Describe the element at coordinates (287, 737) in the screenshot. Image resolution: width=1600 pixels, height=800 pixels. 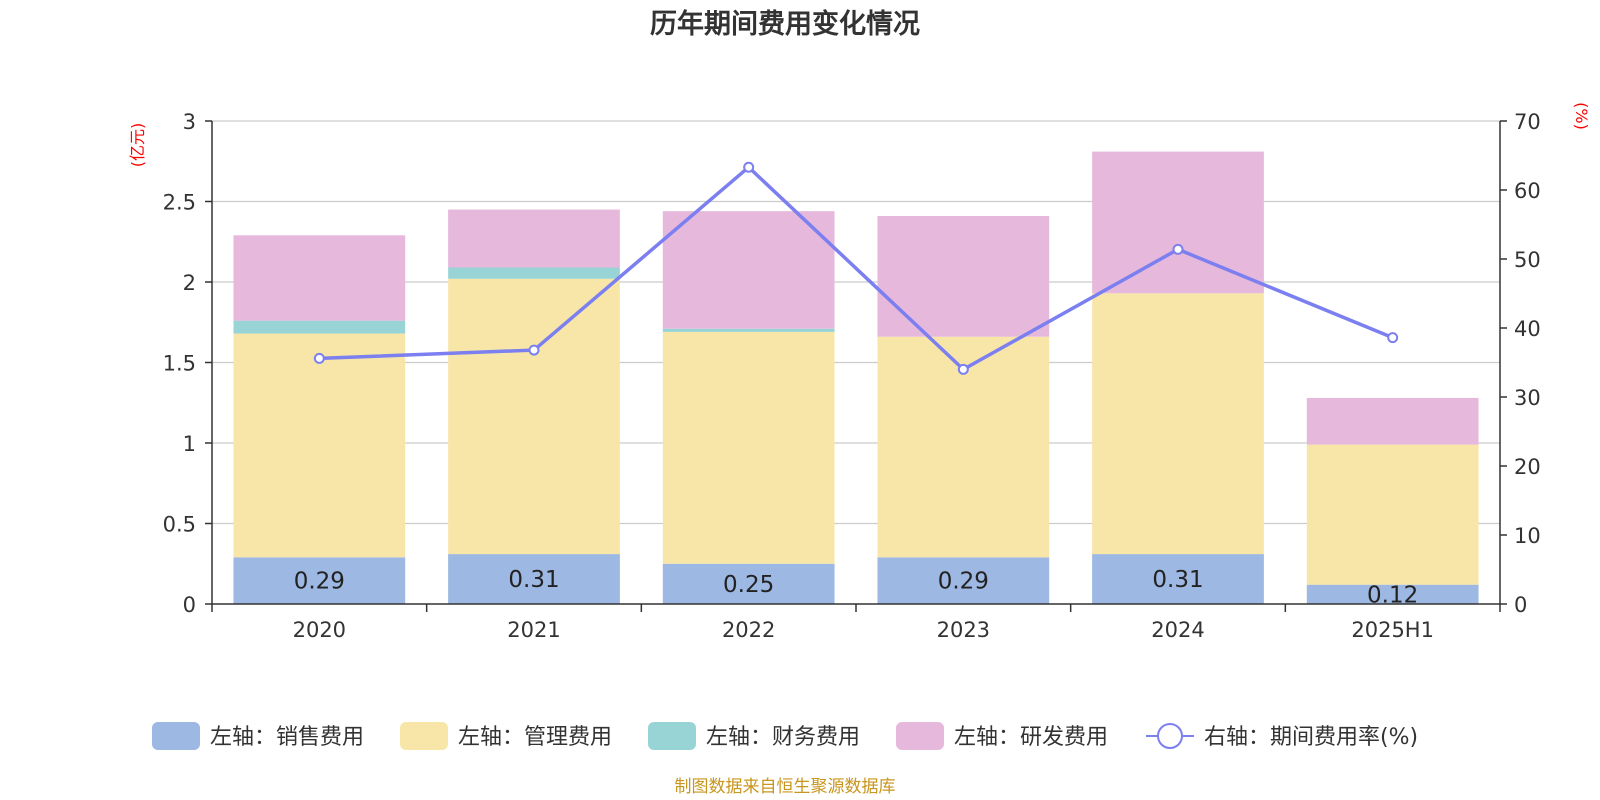
I see `legend-label: 左轴：销售费用` at that location.